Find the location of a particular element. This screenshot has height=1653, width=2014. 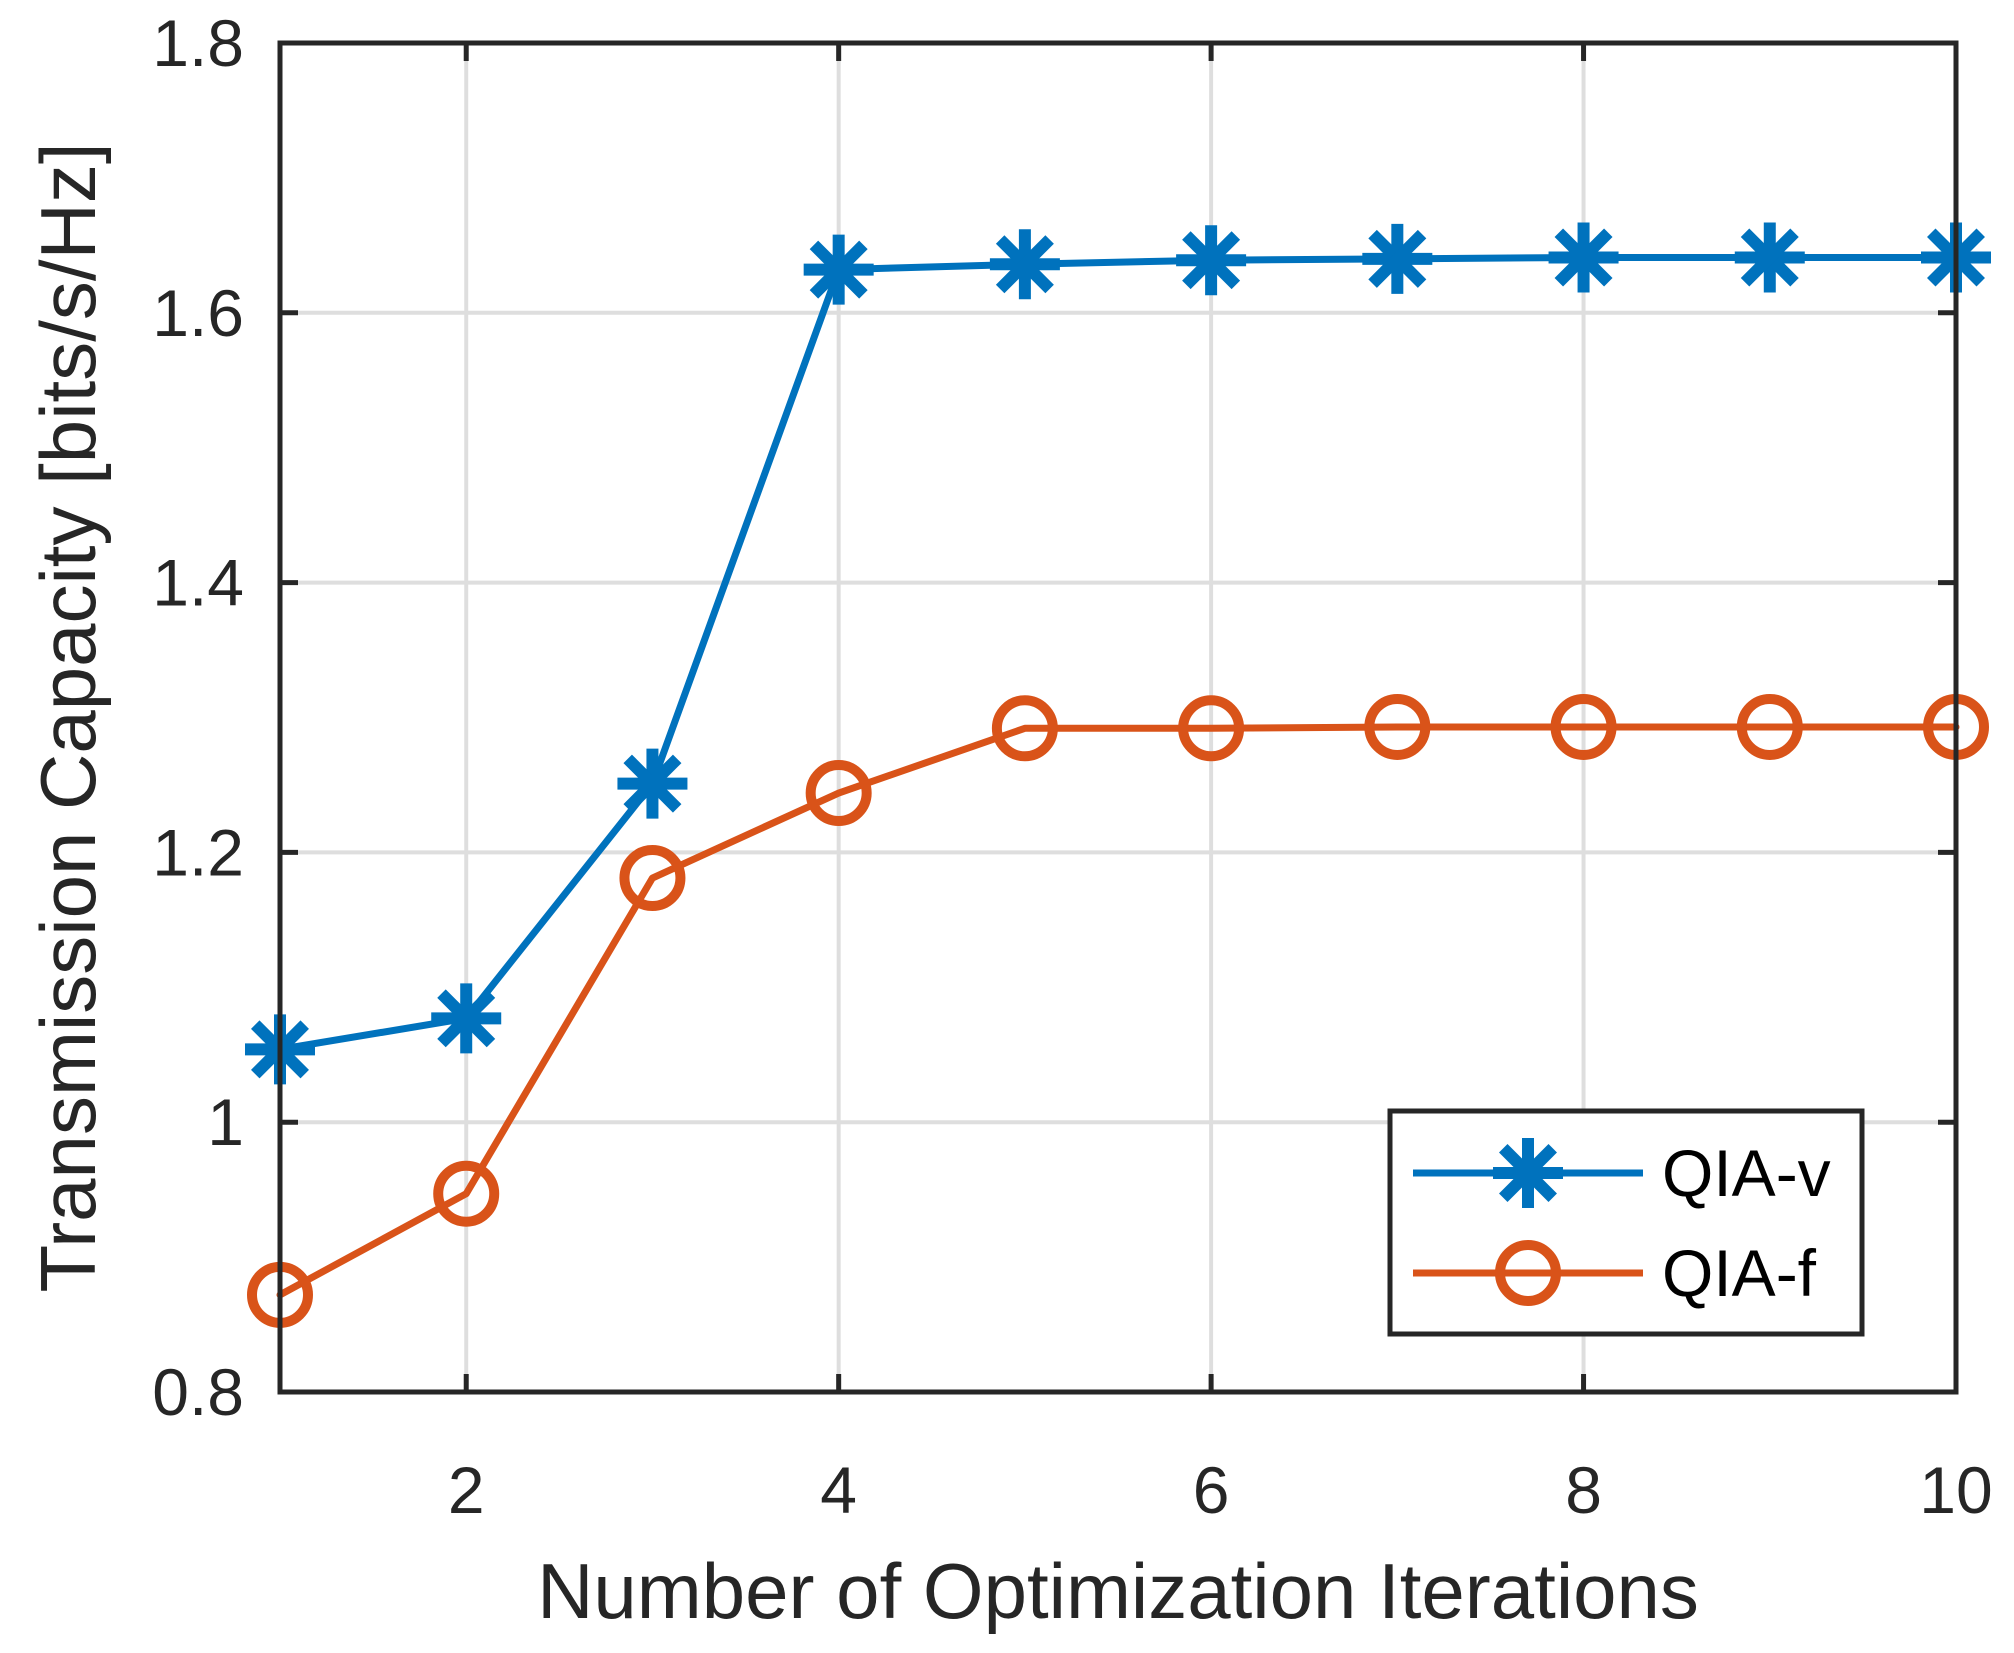

legend-box is located at coordinates (1626, 1222).